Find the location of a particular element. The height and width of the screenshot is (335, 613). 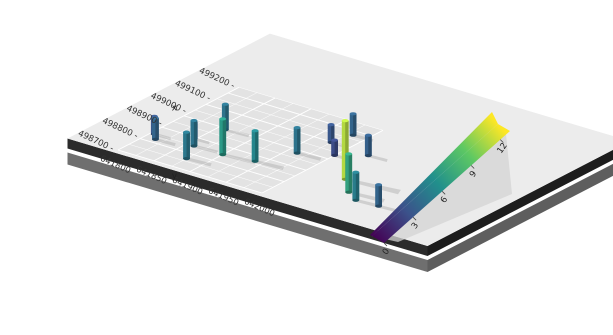

platform-shadow-side is located at coordinates (520, 217).